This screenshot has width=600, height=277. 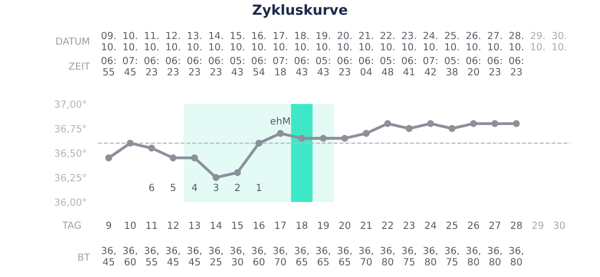 What do you see at coordinates (195, 41) in the screenshot?
I see `text: 13. 10.` at bounding box center [195, 41].